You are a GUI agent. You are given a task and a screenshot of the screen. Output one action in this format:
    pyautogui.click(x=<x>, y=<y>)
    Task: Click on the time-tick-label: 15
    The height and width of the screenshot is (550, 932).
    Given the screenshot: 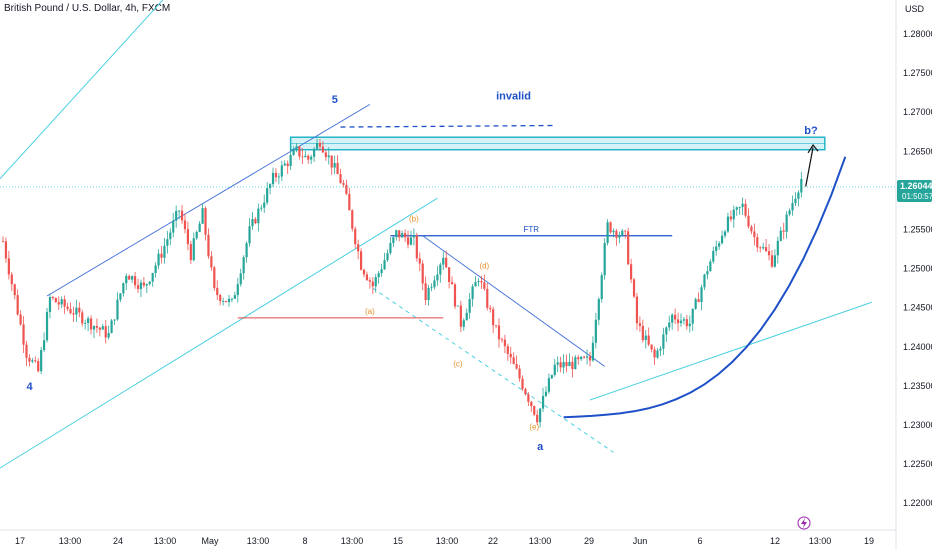 What is the action you would take?
    pyautogui.click(x=398, y=541)
    